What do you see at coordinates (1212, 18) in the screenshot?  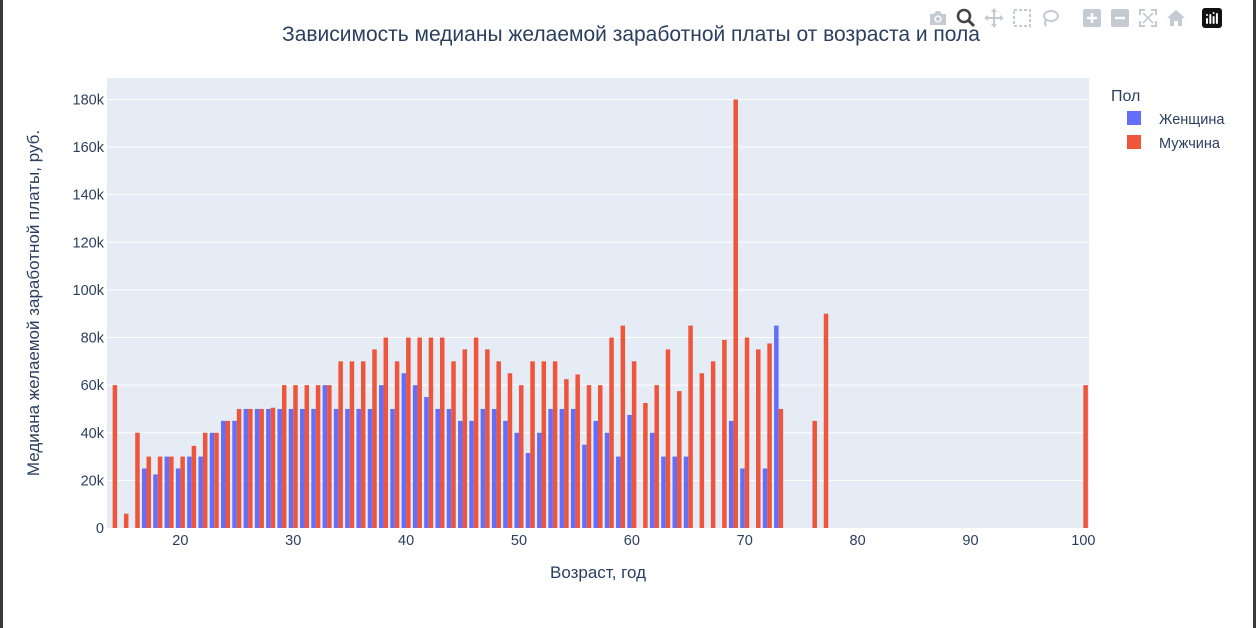 I see `plotly-logo-icon` at bounding box center [1212, 18].